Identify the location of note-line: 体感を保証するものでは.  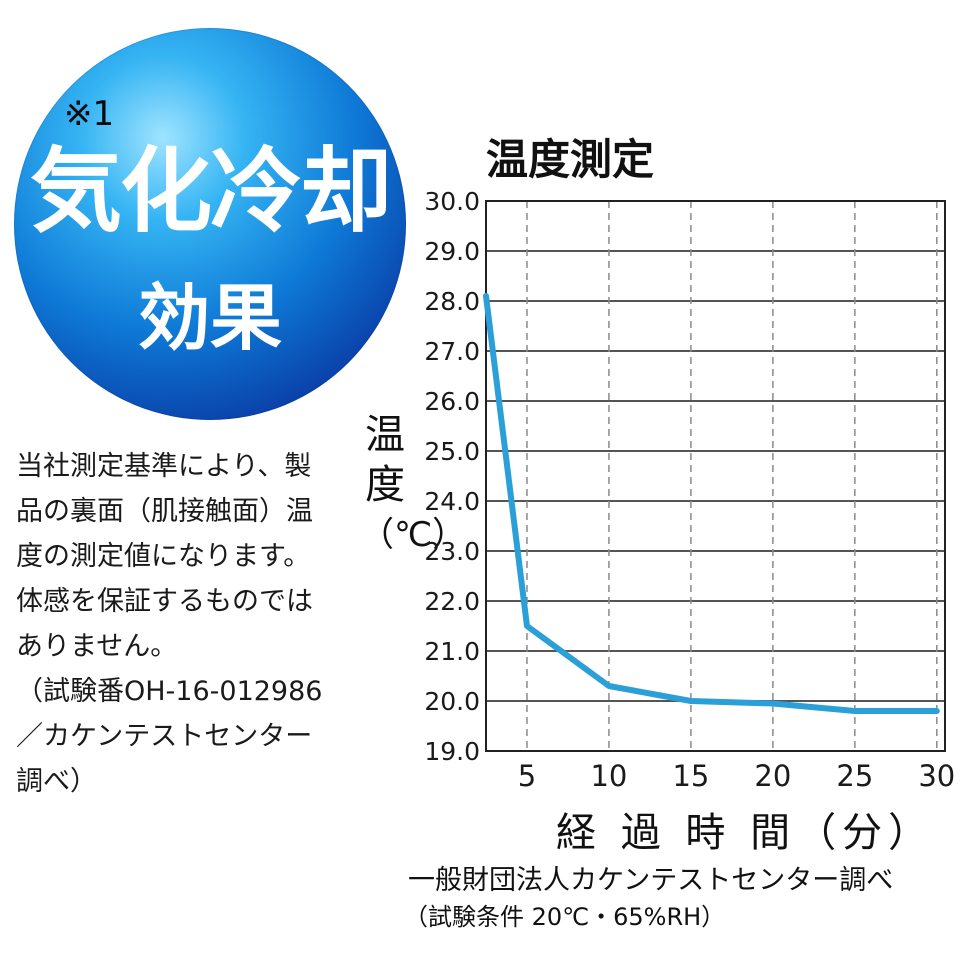
(164, 601).